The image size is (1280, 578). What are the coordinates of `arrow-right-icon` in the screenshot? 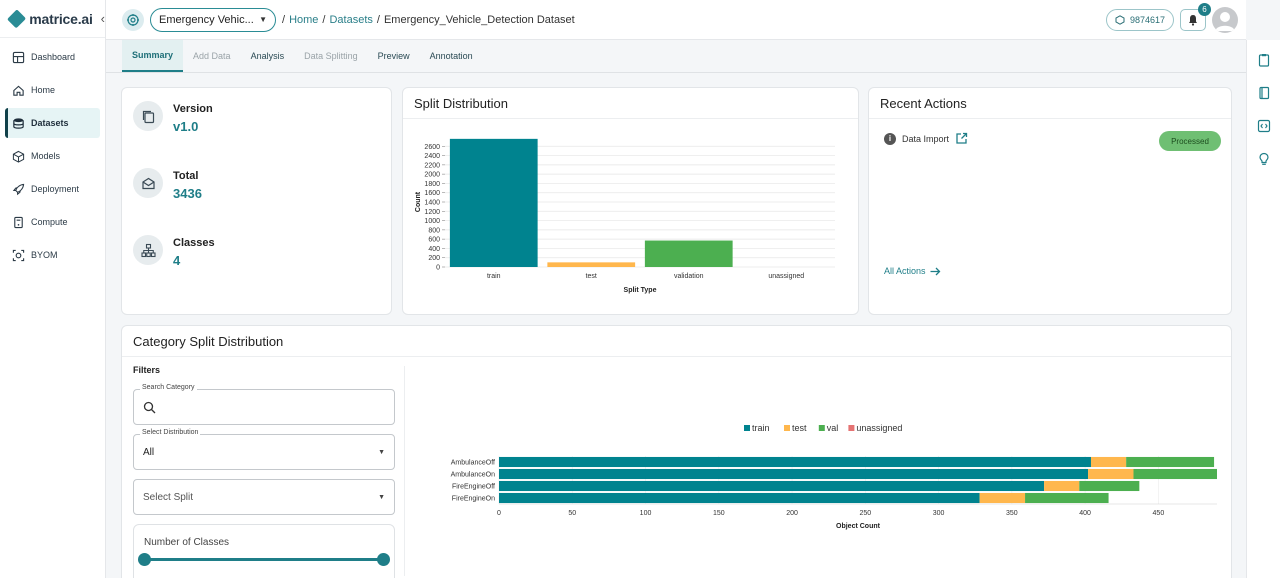 It's located at (935, 271).